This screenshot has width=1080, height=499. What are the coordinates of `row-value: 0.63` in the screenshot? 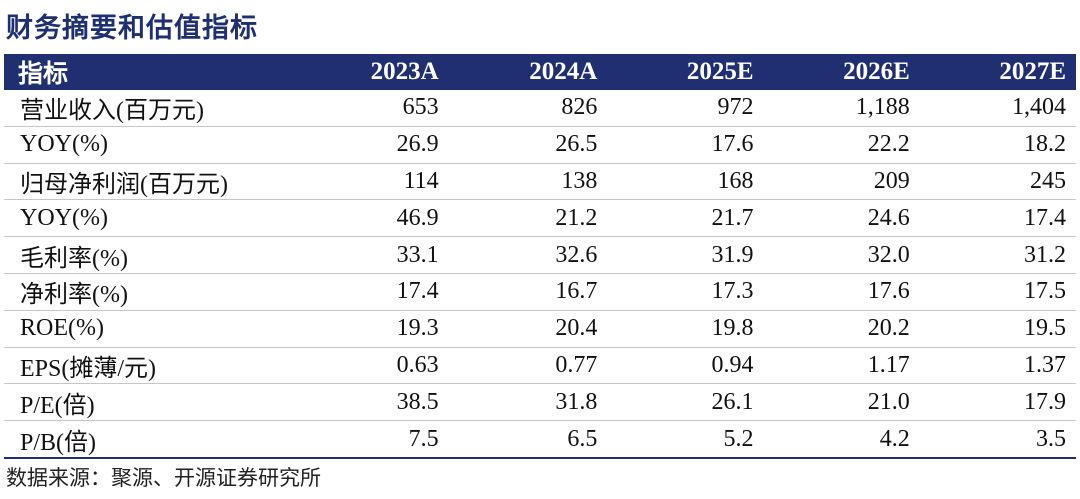 It's located at (369, 366).